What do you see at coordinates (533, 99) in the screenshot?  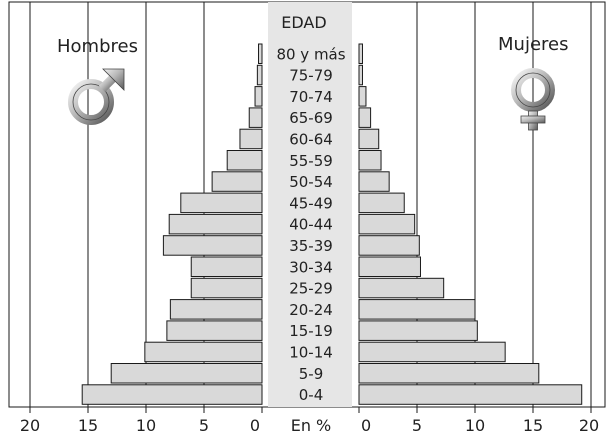 I see `female-symbol-icon` at bounding box center [533, 99].